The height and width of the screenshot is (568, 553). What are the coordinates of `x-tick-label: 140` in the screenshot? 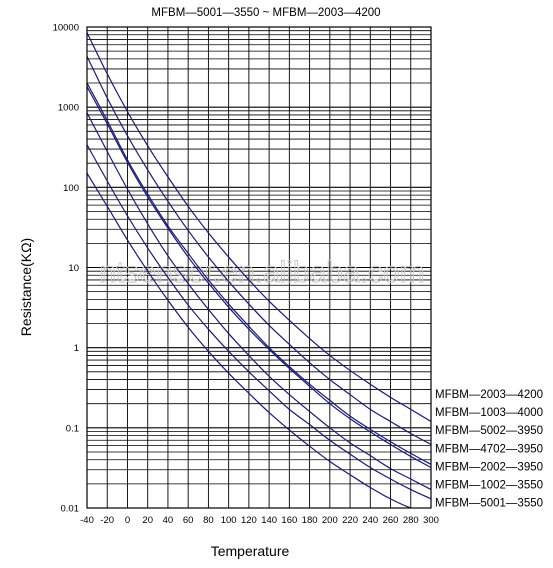 It's located at (269, 520).